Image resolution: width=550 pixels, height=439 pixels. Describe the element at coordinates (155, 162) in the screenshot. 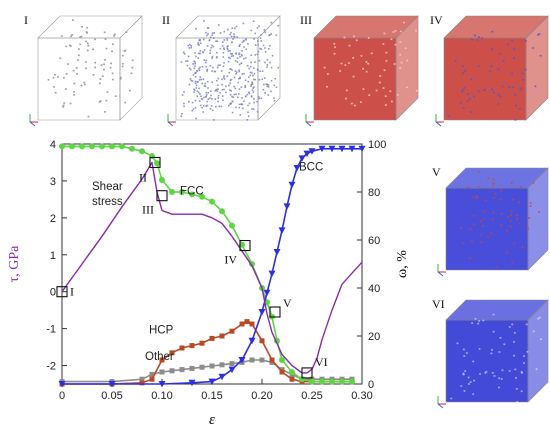

I see `stage-box` at that location.